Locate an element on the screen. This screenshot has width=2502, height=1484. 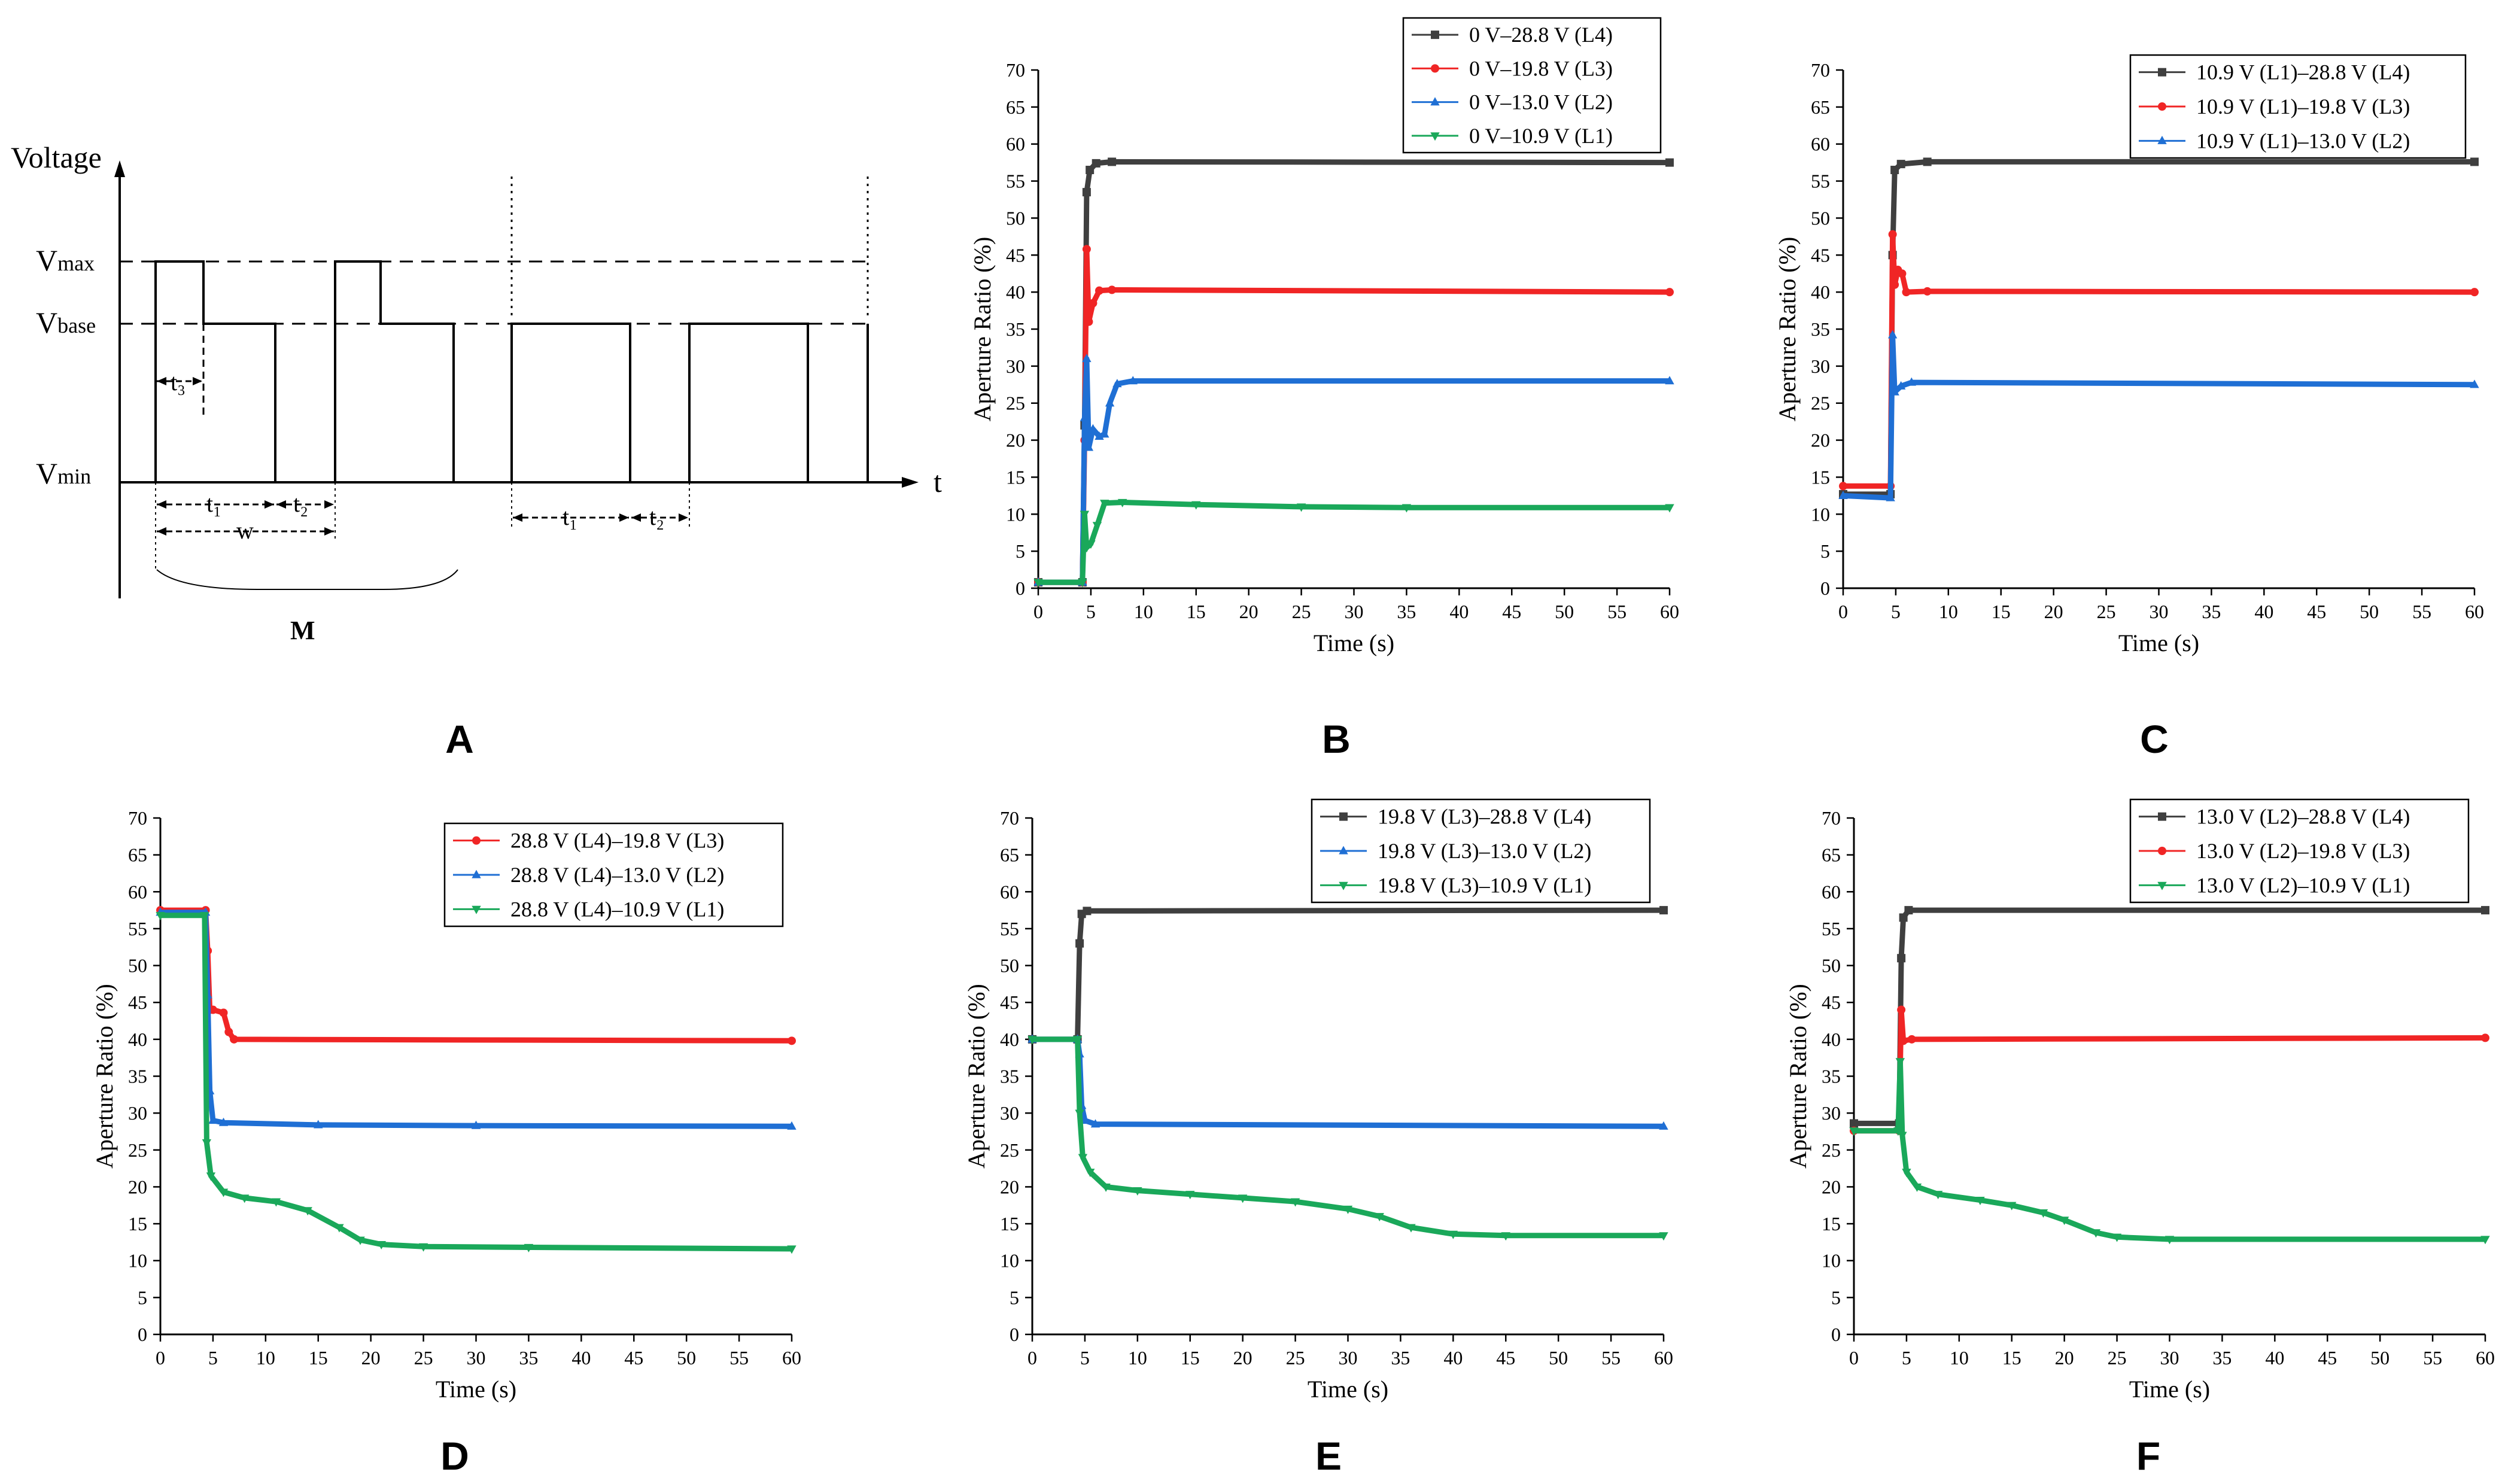
legend-item-l2: 10.9 V (L1)–13.0 V (L2) is located at coordinates (2274, 141).